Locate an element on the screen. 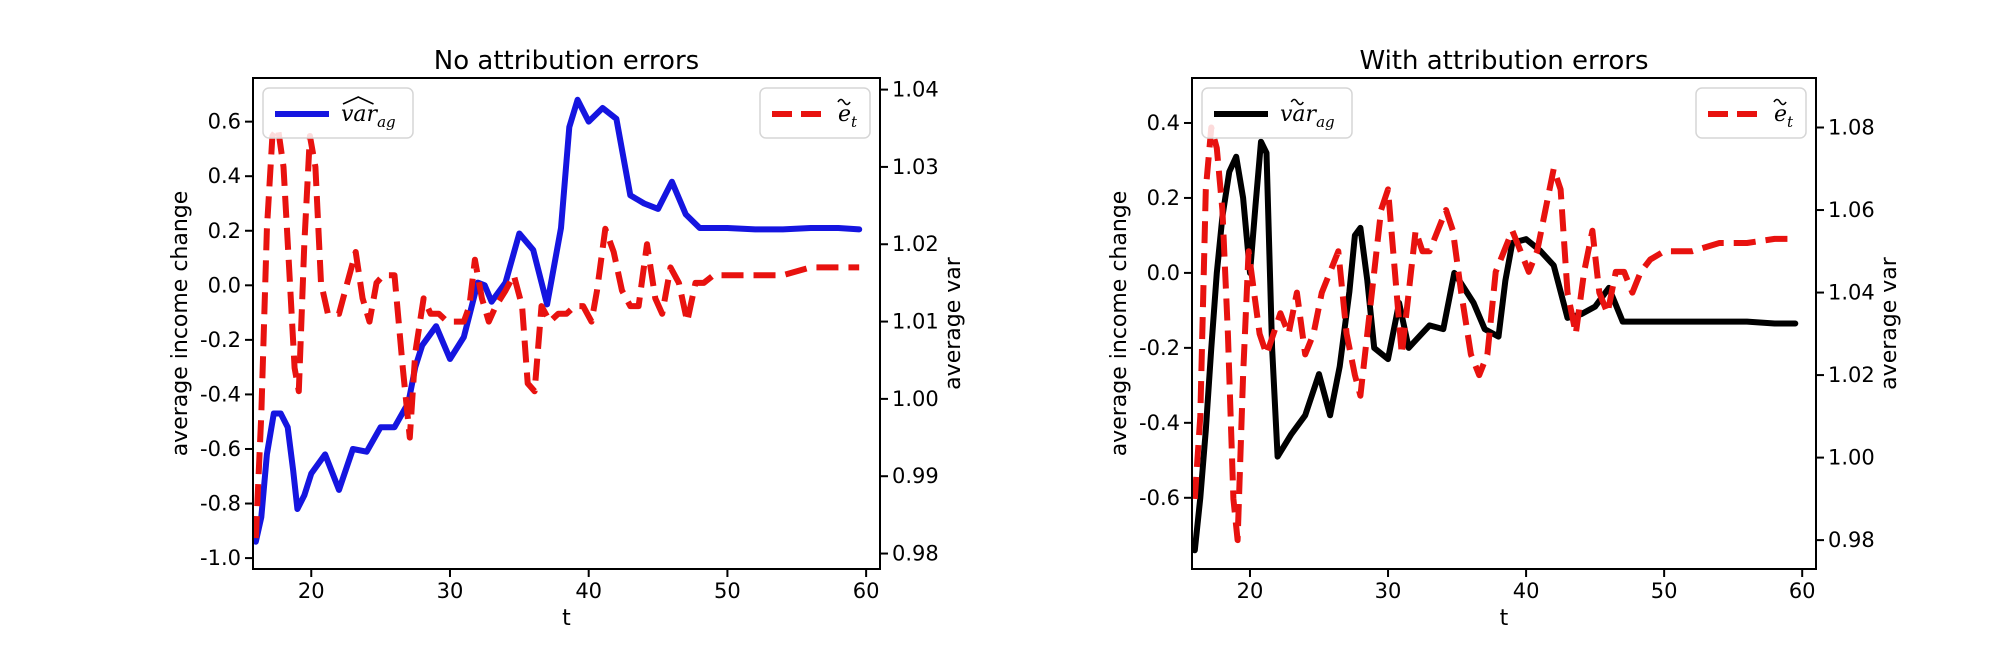 This screenshot has width=2016, height=648. y-tick-label-right: 0.99 is located at coordinates (915, 476).